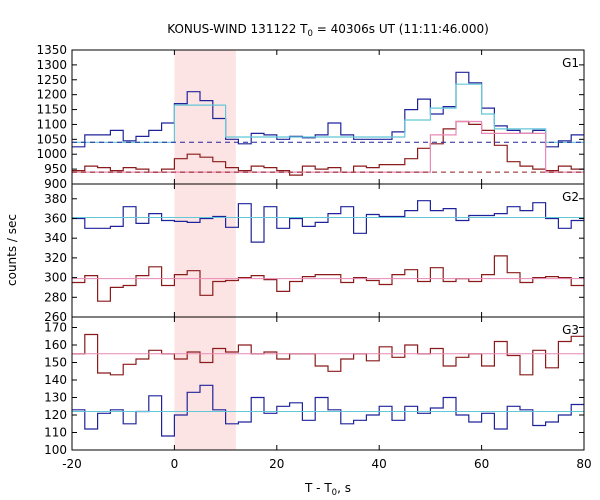 The width and height of the screenshot is (600, 500). Describe the element at coordinates (318, 488) in the screenshot. I see `x-axis-label-main: T - T` at that location.